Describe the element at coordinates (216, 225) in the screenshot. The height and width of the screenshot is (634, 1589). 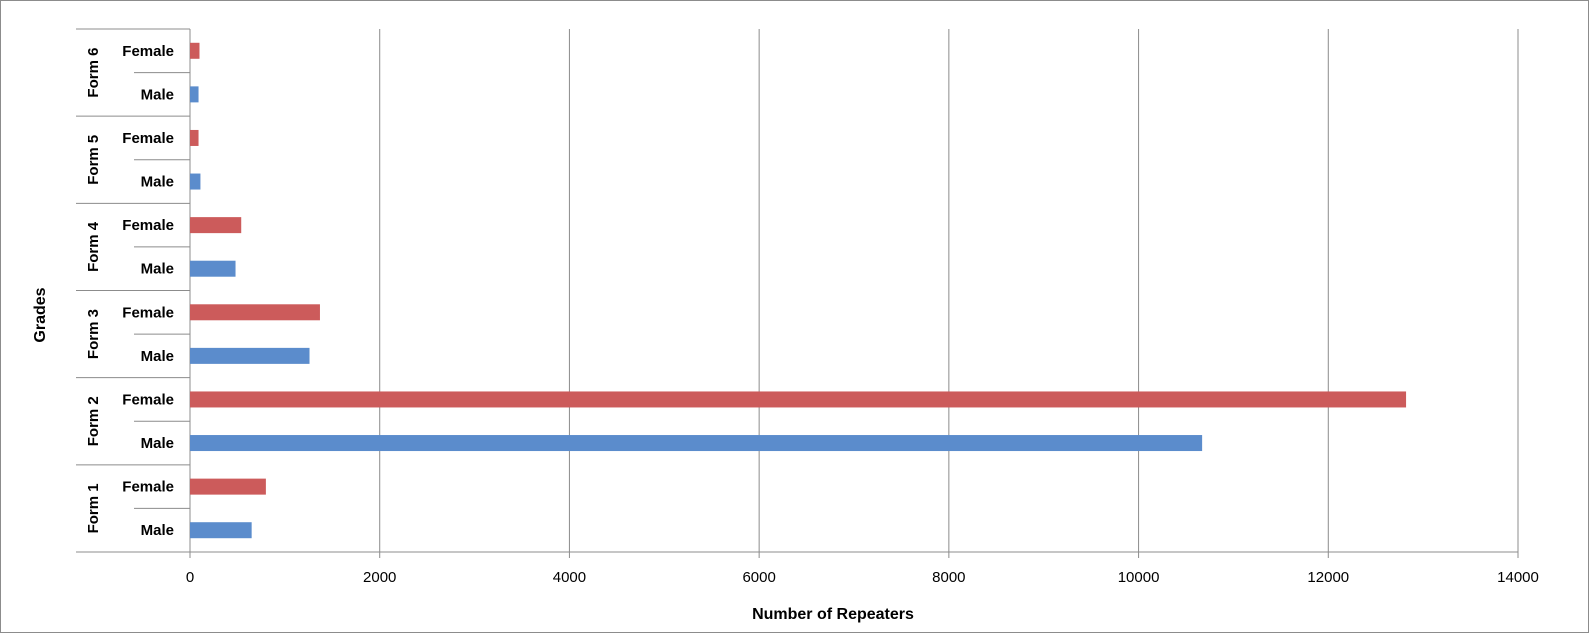
I see `bar-form-4-female` at that location.